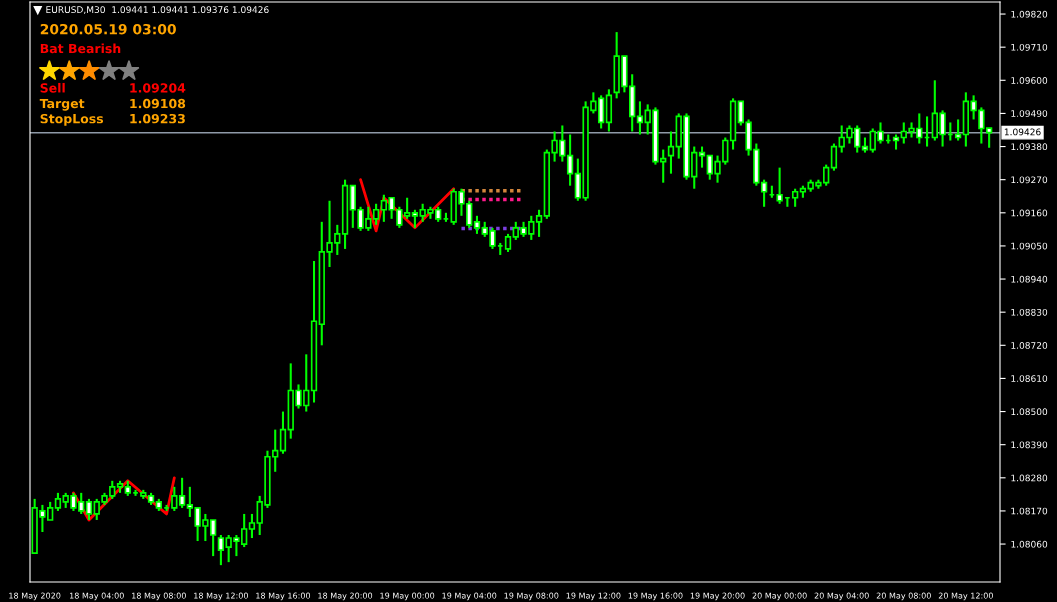  I want to click on annotation: Target, so click(62, 104).